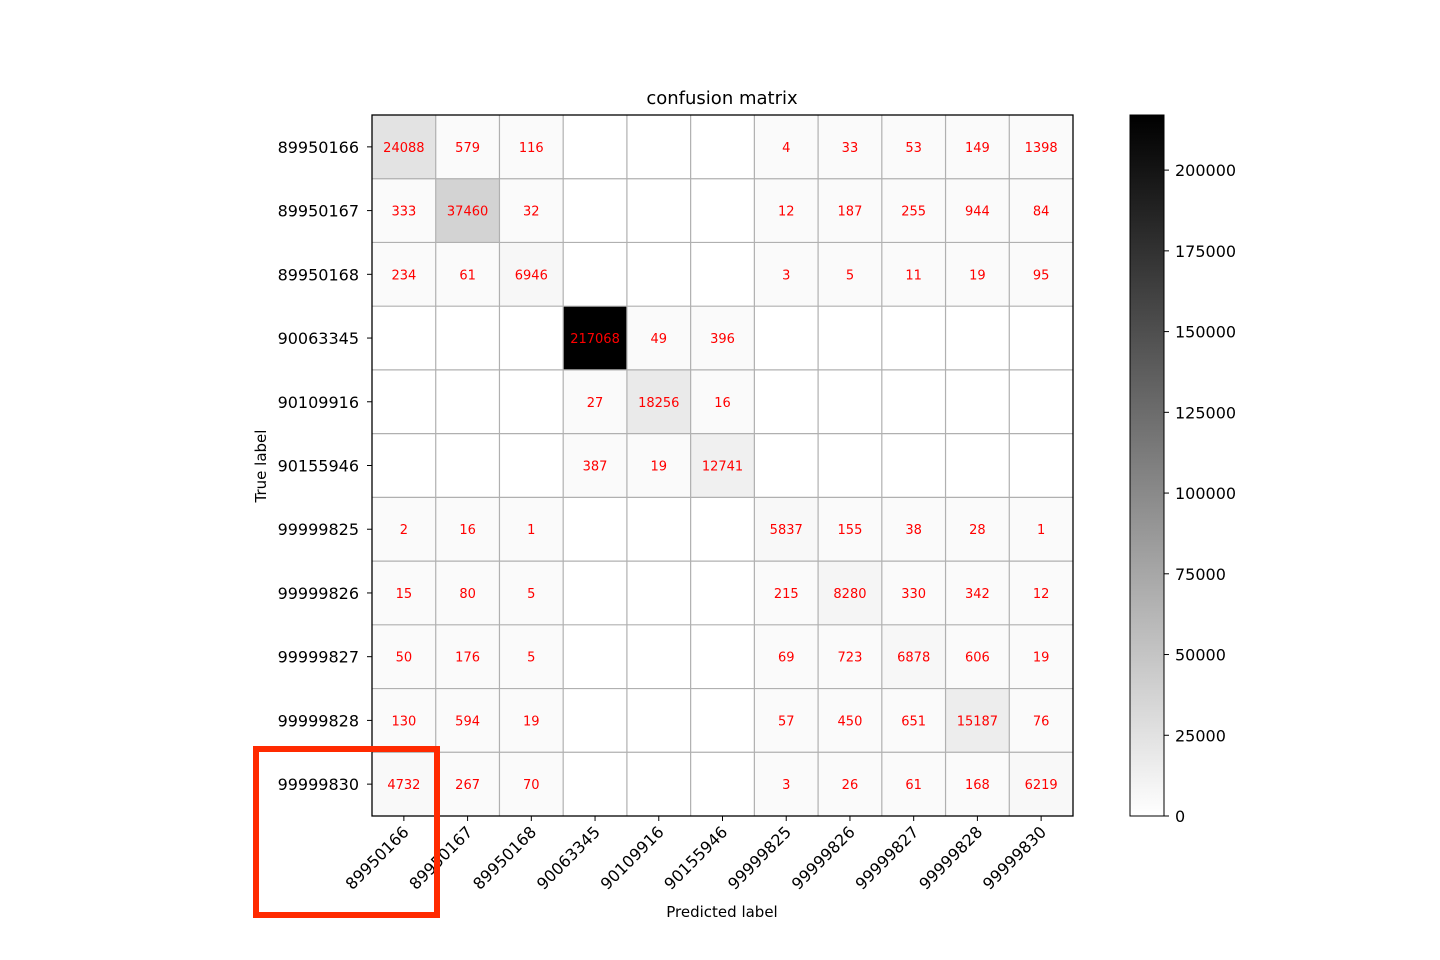 The width and height of the screenshot is (1440, 960). I want to click on cell-value-label: 12, so click(786, 212).